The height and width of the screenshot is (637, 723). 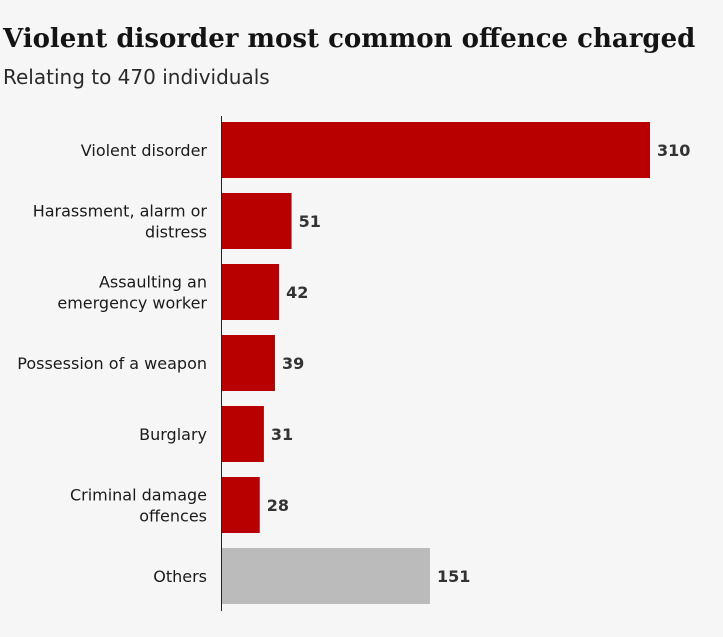 I want to click on category-label-7: Others, so click(x=180, y=576).